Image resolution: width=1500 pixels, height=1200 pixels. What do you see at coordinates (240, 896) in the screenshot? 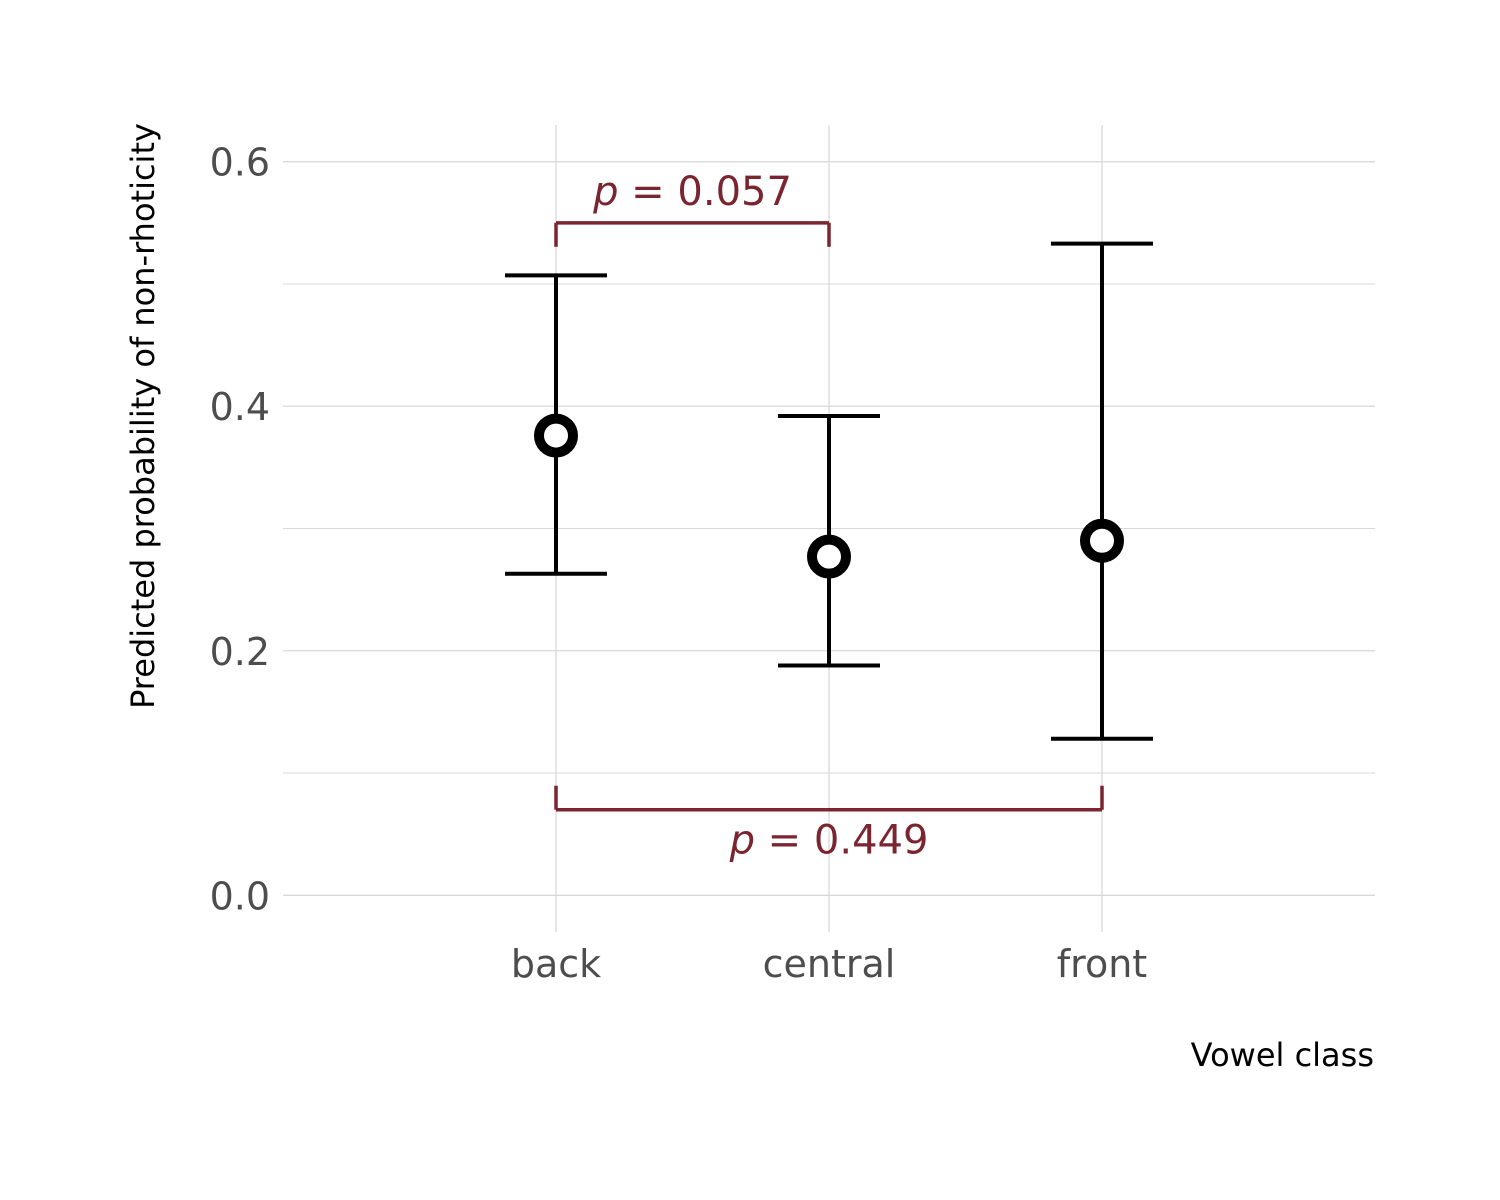
I see `y-tick-label: 0.0` at bounding box center [240, 896].